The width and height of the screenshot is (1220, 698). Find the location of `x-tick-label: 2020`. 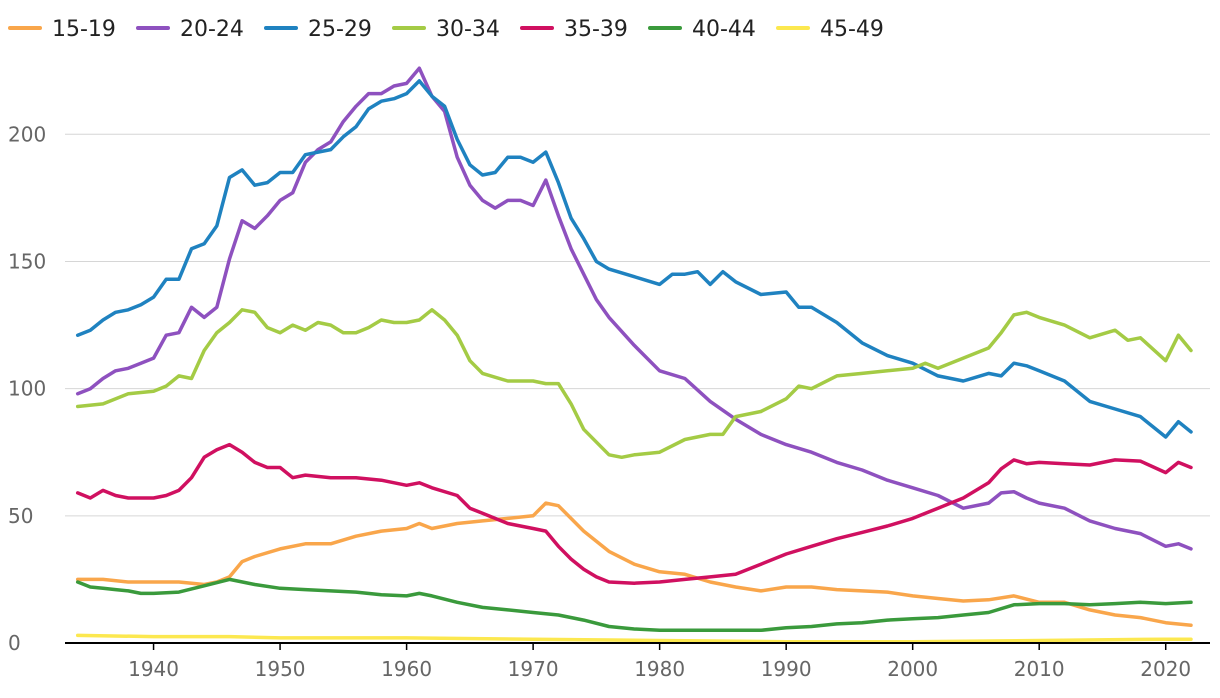

x-tick-label: 2020 is located at coordinates (1165, 669).